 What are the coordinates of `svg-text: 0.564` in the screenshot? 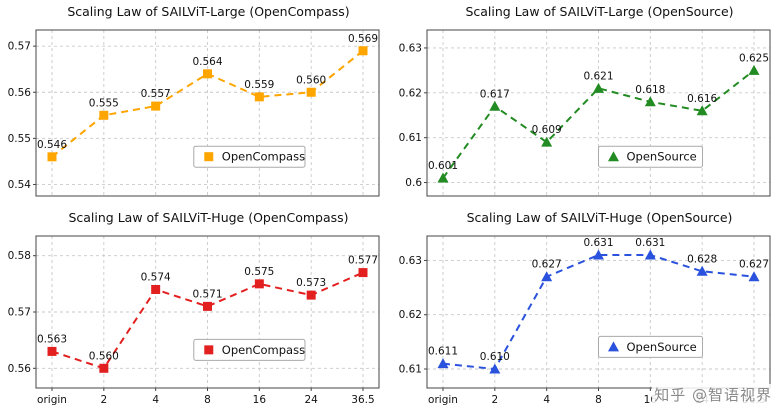 It's located at (207, 62).